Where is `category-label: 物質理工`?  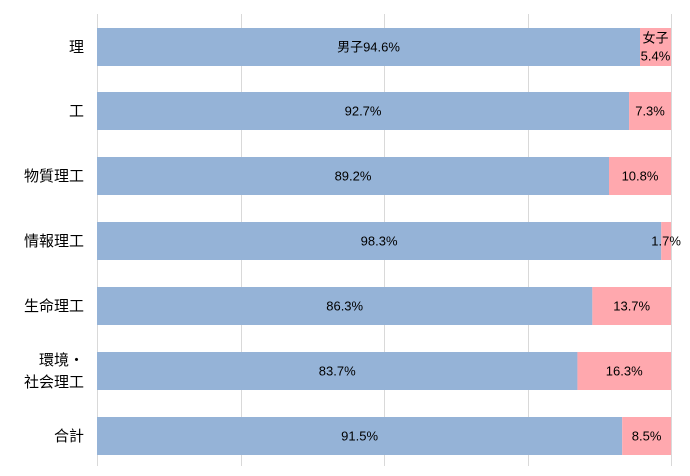 category-label: 物質理工 is located at coordinates (54, 176).